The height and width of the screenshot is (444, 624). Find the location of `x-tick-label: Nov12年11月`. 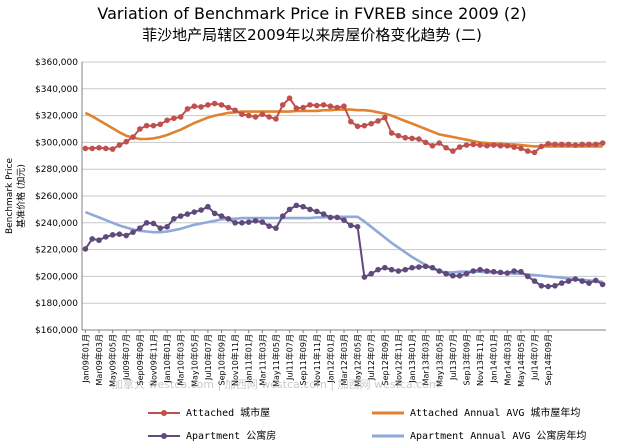

x-tick-label: Nov12年11月 is located at coordinates (398, 360).